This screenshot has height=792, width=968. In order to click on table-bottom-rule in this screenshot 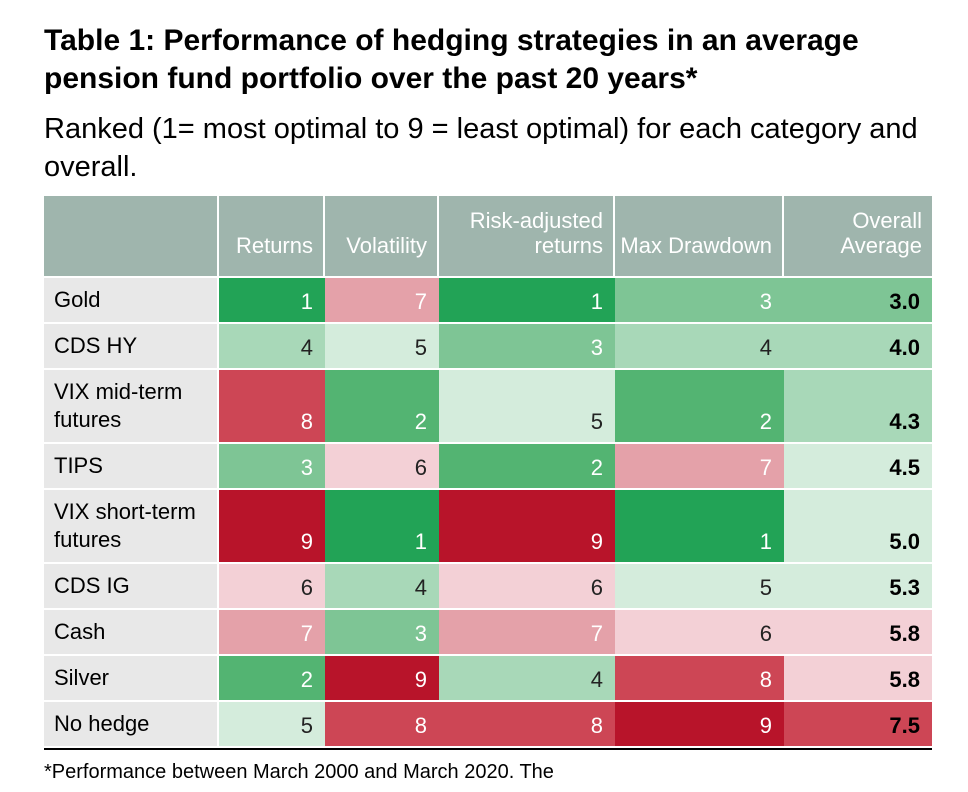, I will do `click(488, 749)`.